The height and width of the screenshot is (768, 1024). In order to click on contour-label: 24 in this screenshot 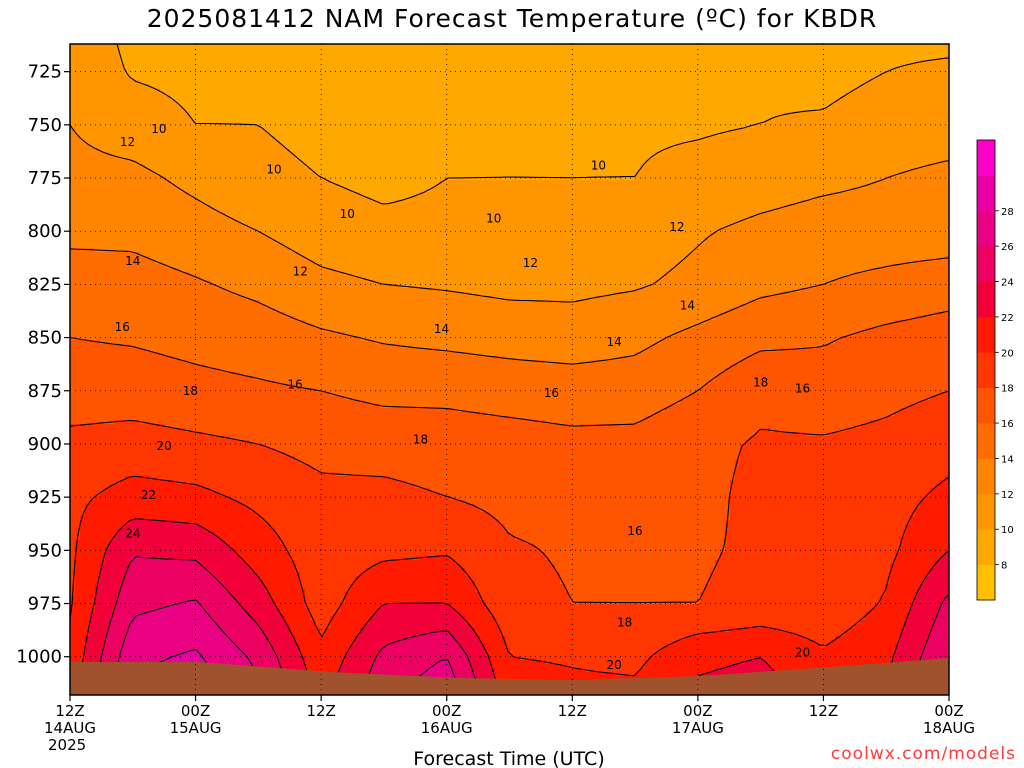, I will do `click(132, 533)`.